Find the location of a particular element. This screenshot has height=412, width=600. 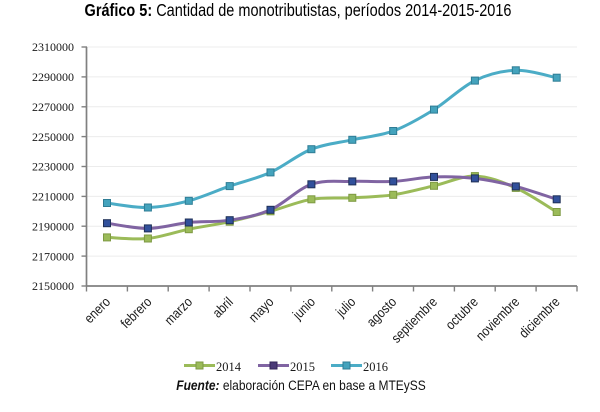

svg-text: 2015 is located at coordinates (302, 367).